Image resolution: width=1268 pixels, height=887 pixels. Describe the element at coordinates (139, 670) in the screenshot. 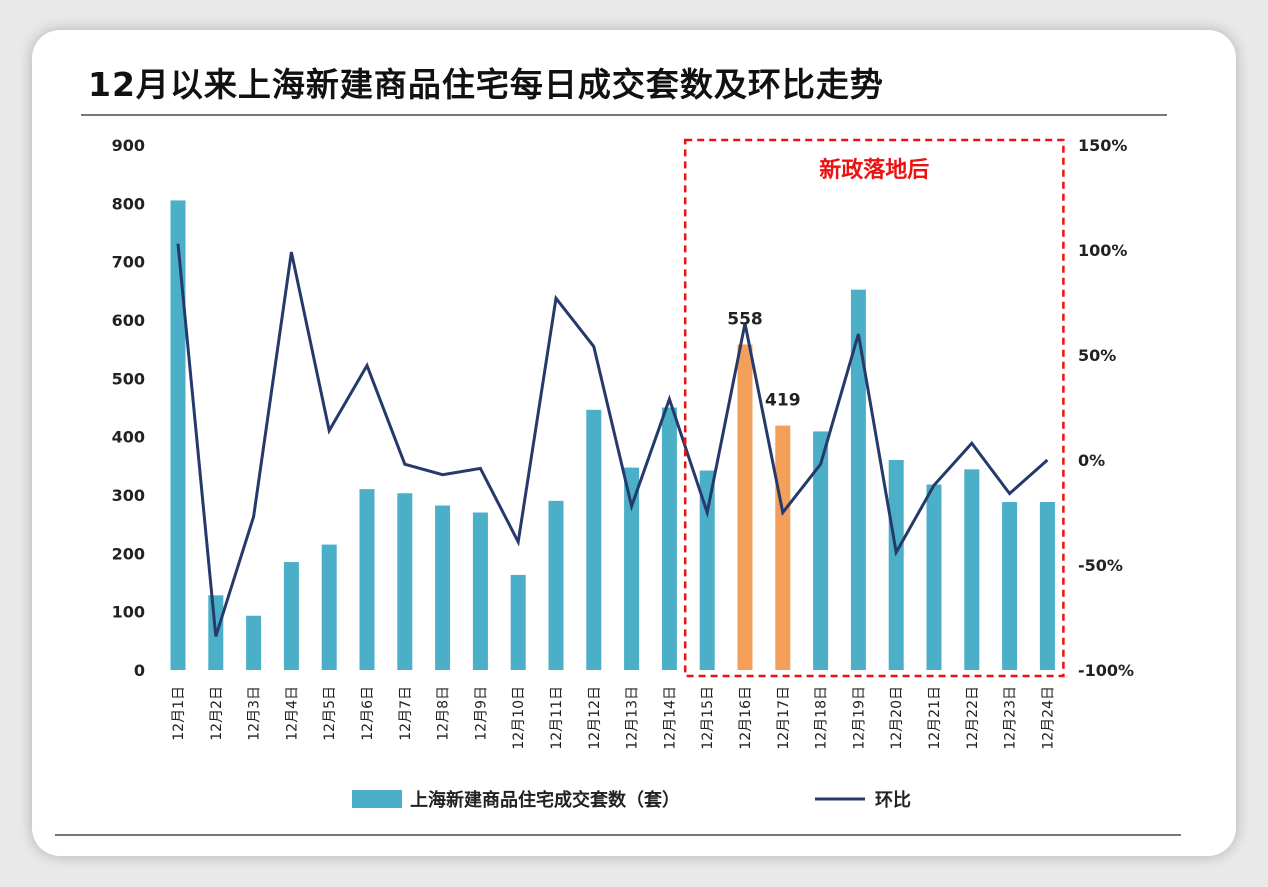

I see `left-tick-label: 0` at that location.